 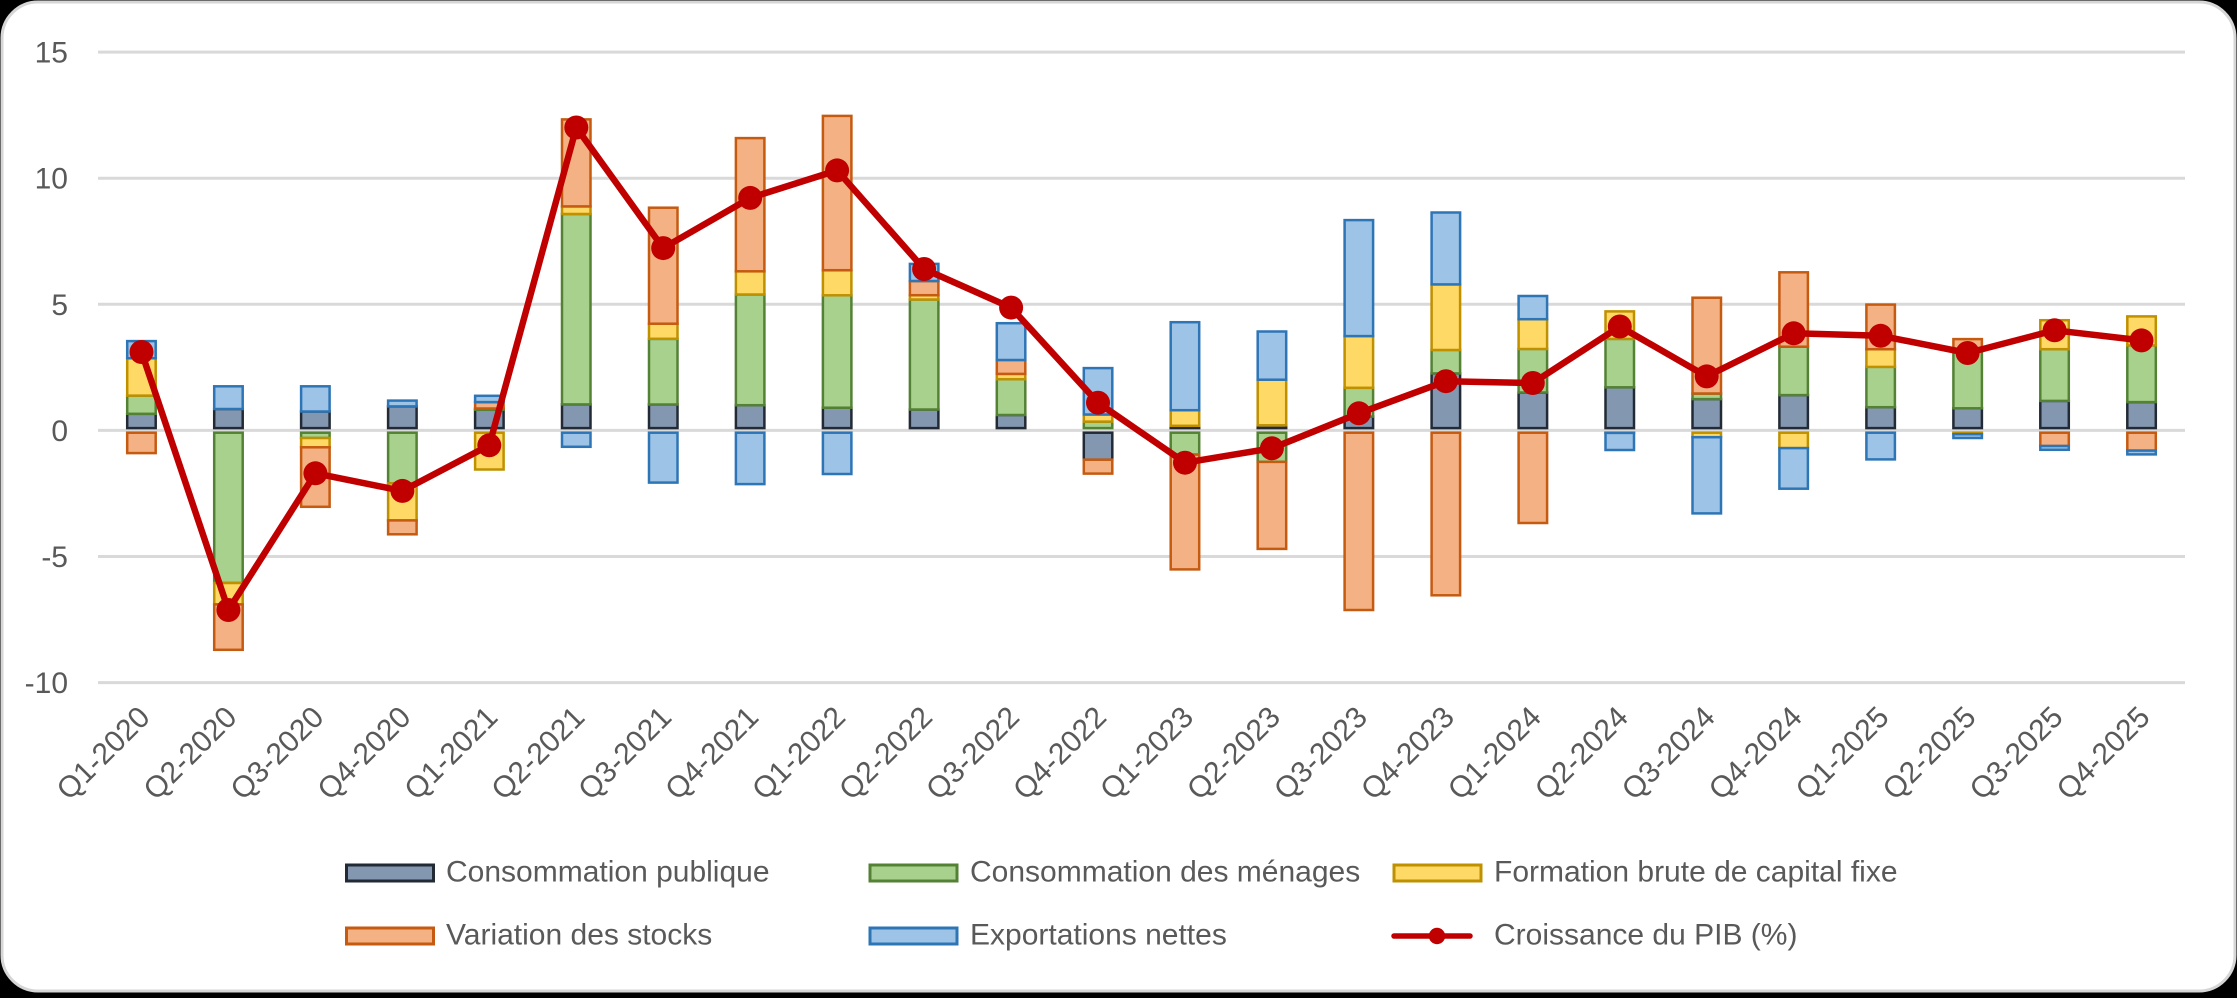 I want to click on svg-text: -5, so click(x=54, y=557).